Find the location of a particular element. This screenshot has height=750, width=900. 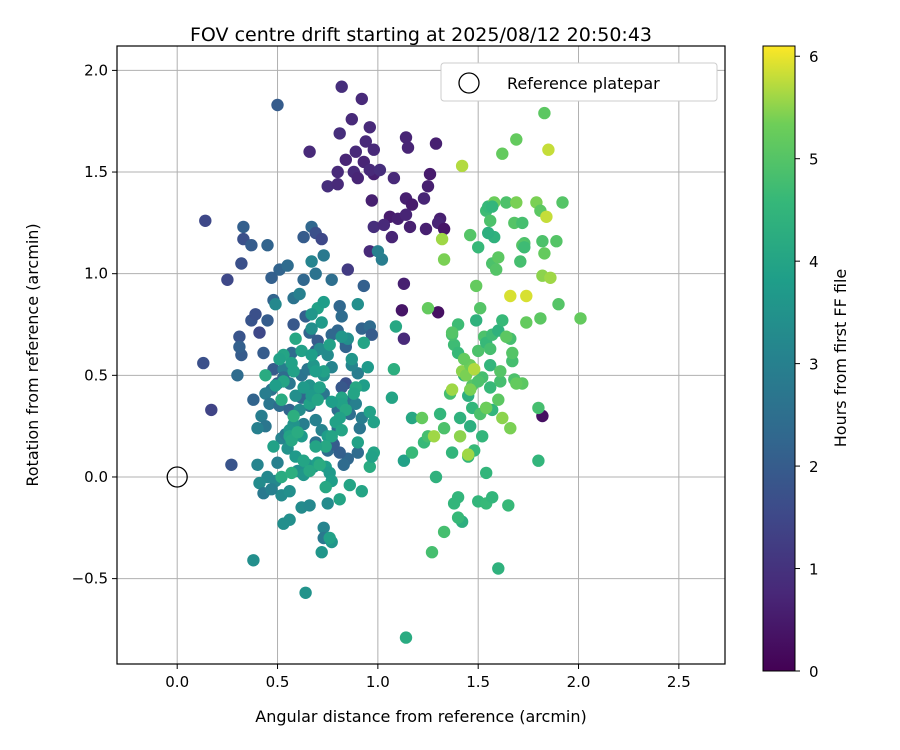

y-axis-ticks: −0.5 0.0 0.5 1.0 1.5 2.0 is located at coordinates (94, 324).